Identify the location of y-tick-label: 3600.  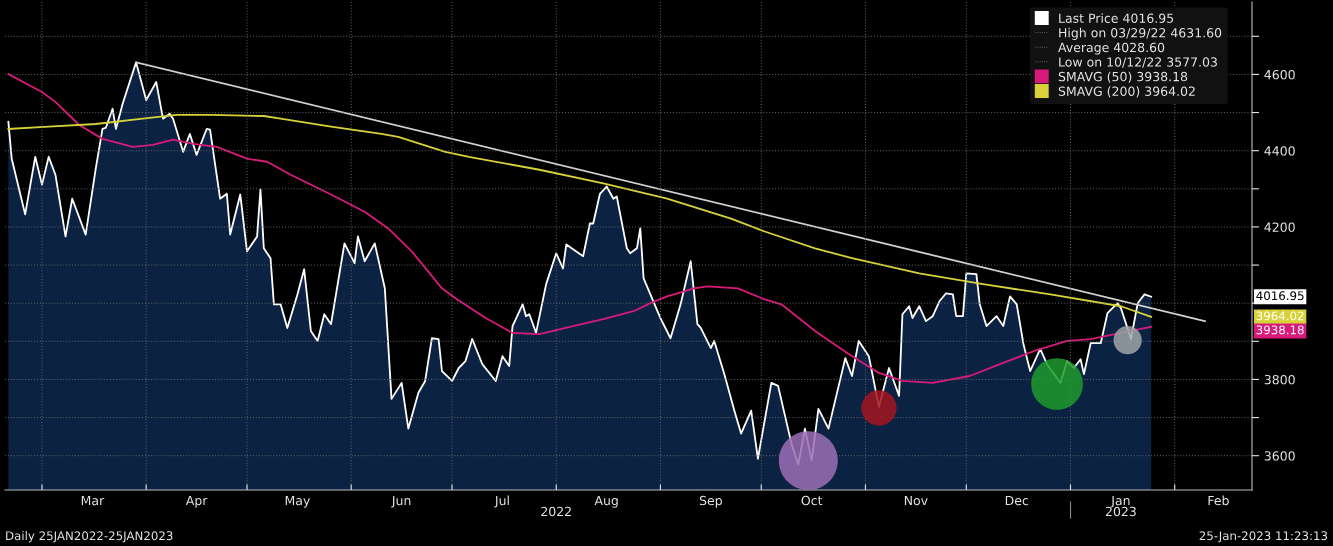
(1279, 456).